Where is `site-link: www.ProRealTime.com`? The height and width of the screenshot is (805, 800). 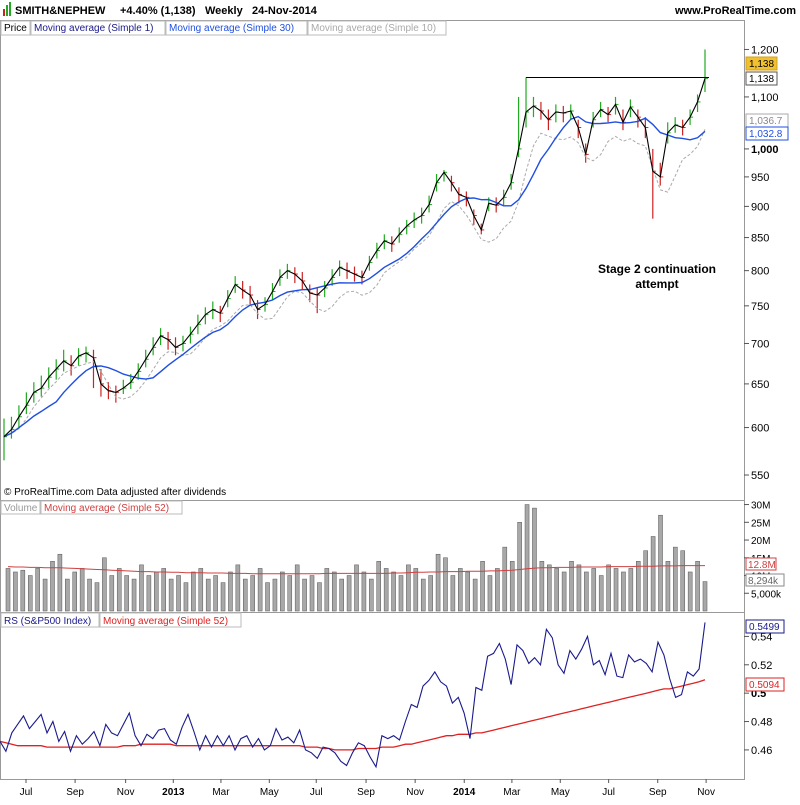
site-link: www.ProRealTime.com is located at coordinates (735, 11).